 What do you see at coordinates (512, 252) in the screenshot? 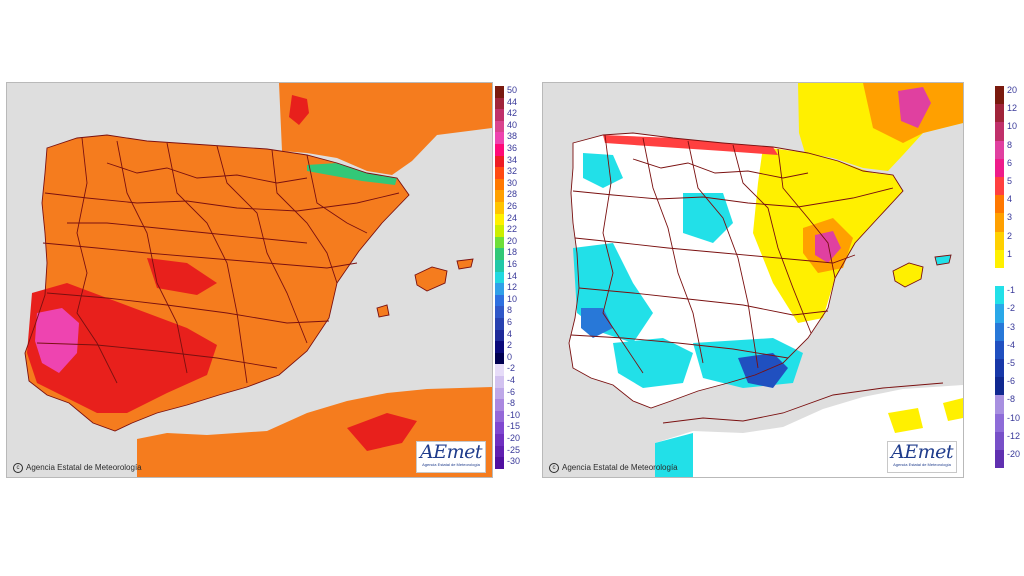
I see `legend-tick-label: 18` at bounding box center [512, 252].